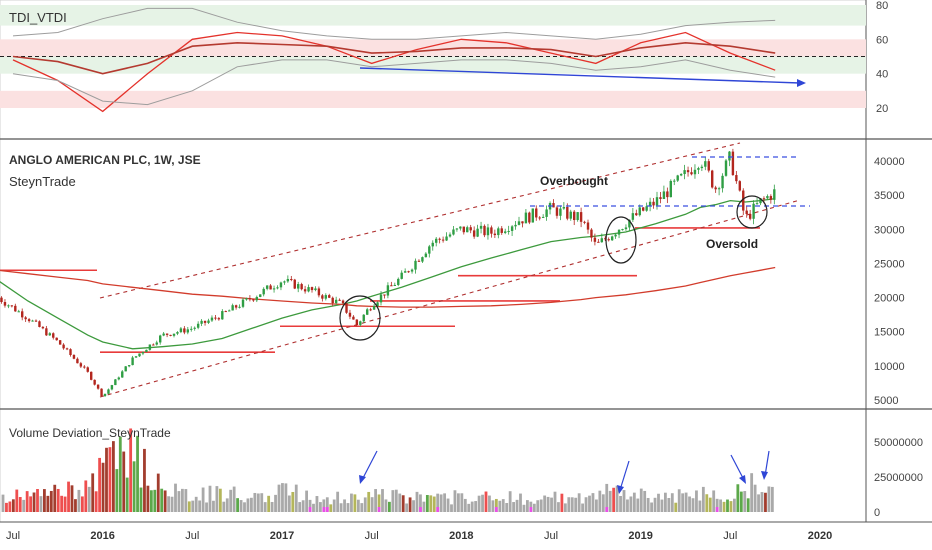 The image size is (932, 550). I want to click on volume-tick-label: 0, so click(877, 513).